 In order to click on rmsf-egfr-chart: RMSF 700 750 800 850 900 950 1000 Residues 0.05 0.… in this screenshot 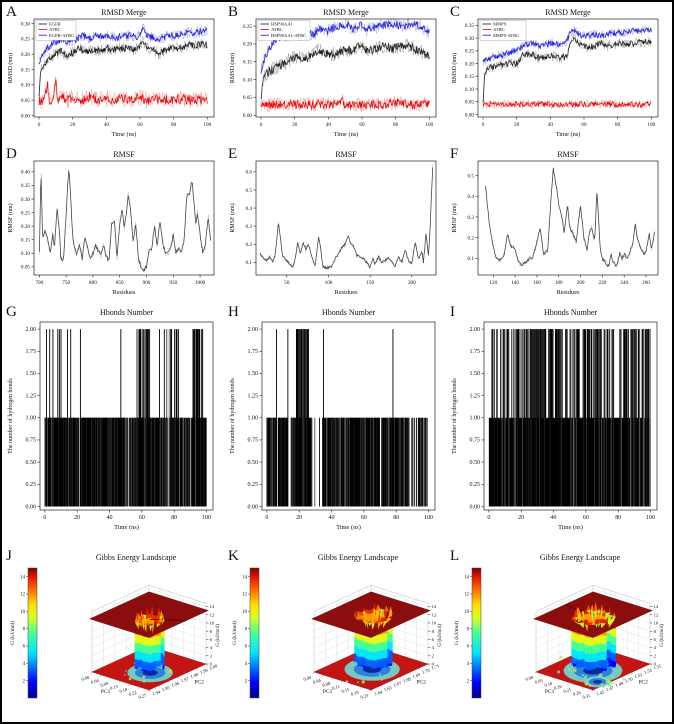, I will do `click(111, 223)`.